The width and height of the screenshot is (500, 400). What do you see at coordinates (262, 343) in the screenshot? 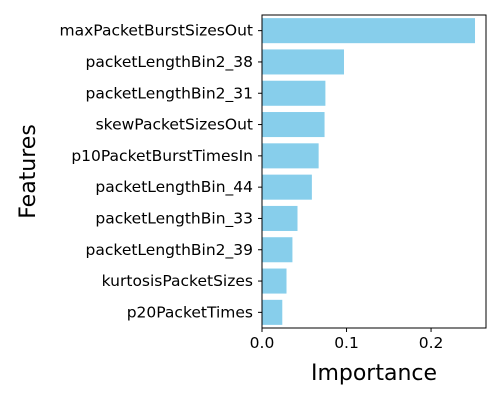
I see `x-tick-label: 0.0` at bounding box center [262, 343].